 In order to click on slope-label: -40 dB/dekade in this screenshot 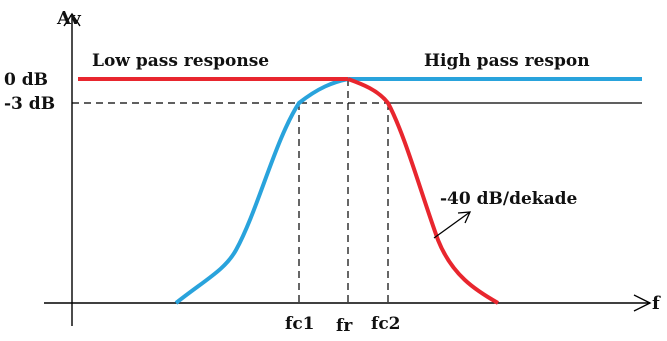, I will do `click(508, 199)`.